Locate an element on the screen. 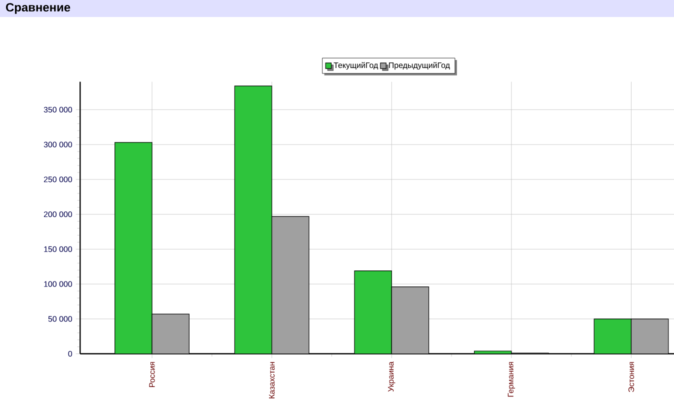 The height and width of the screenshot is (404, 674). chart-title: Сравнение is located at coordinates (38, 8).